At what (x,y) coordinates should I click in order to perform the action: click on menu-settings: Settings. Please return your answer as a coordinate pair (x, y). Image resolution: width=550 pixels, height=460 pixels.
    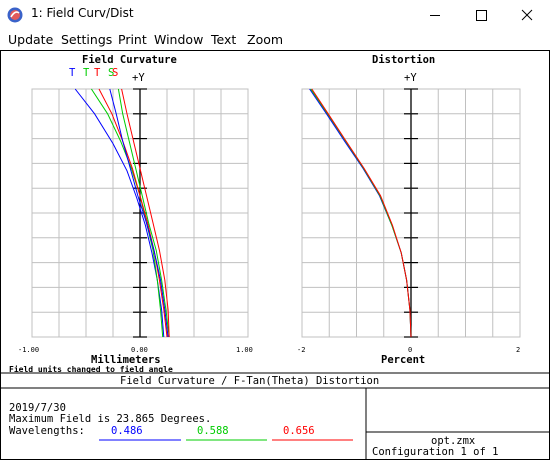
    Looking at the image, I should click on (87, 39).